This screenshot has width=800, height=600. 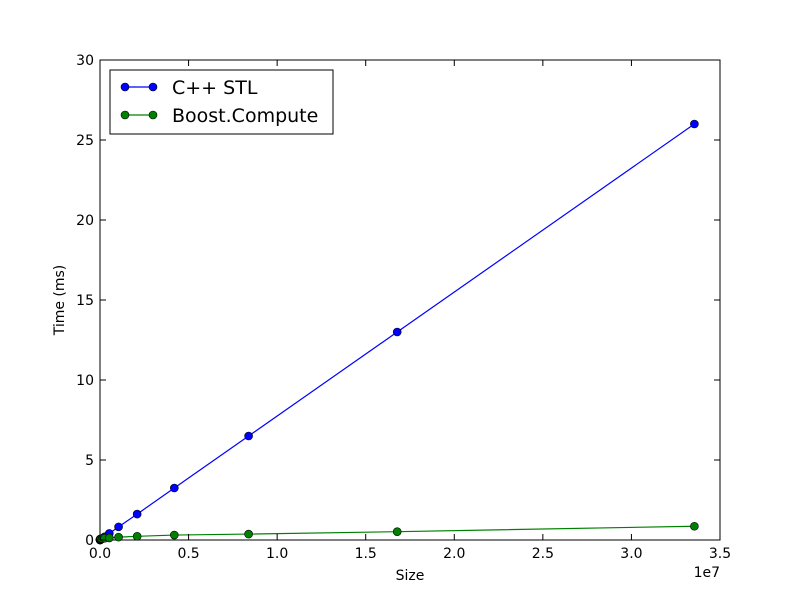 What do you see at coordinates (89, 461) in the screenshot?
I see `y-tick-label: 5` at bounding box center [89, 461].